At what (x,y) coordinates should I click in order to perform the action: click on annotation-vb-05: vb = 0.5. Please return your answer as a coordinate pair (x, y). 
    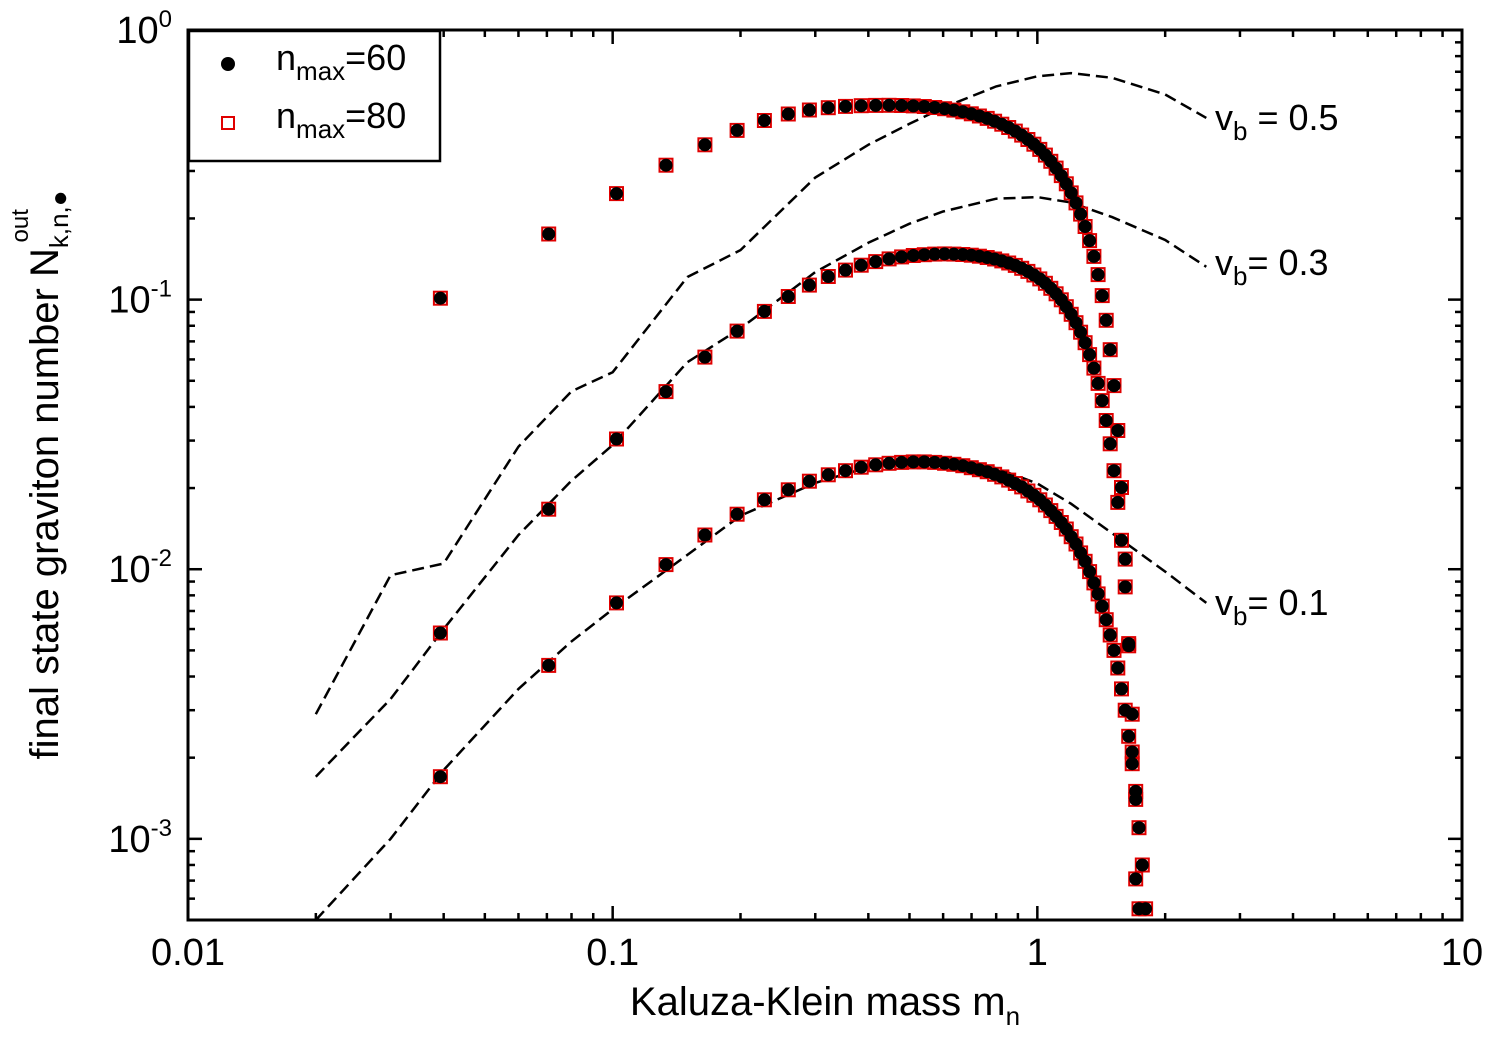
    Looking at the image, I should click on (1277, 121).